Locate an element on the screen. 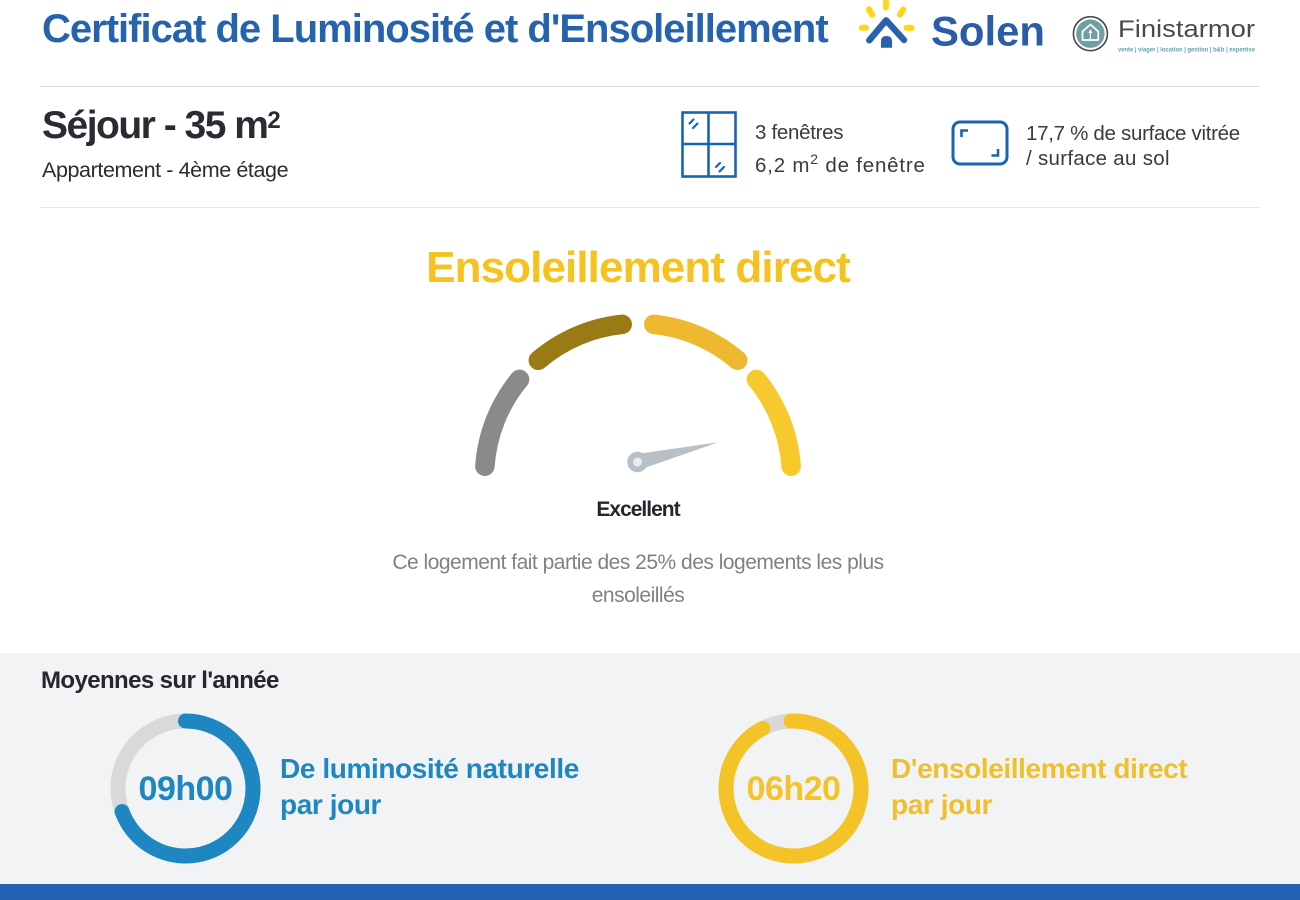  svg-text: Solen is located at coordinates (988, 31).